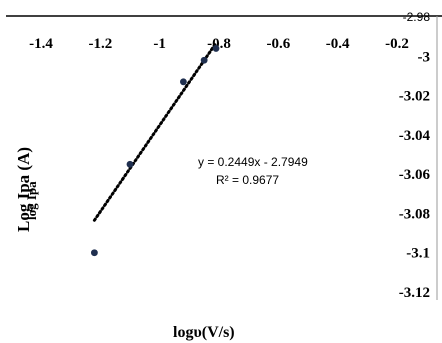 This screenshot has width=442, height=343. What do you see at coordinates (204, 332) in the screenshot?
I see `x-axis-title: logυ(V/s)` at bounding box center [204, 332].